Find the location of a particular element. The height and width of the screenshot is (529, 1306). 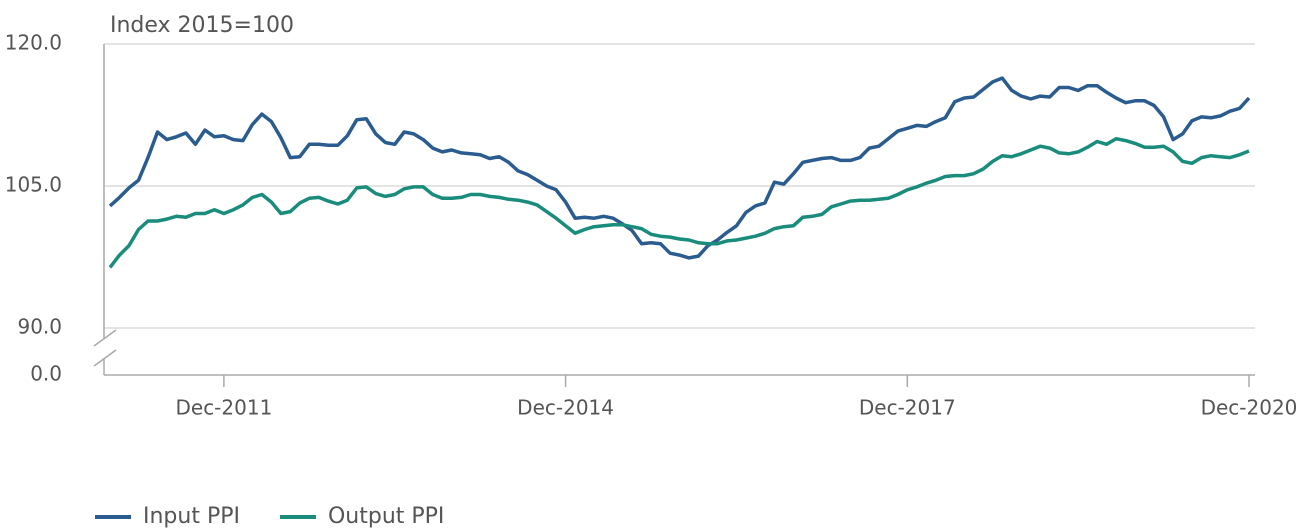

x-tick-label: Dec-2017 is located at coordinates (907, 408).